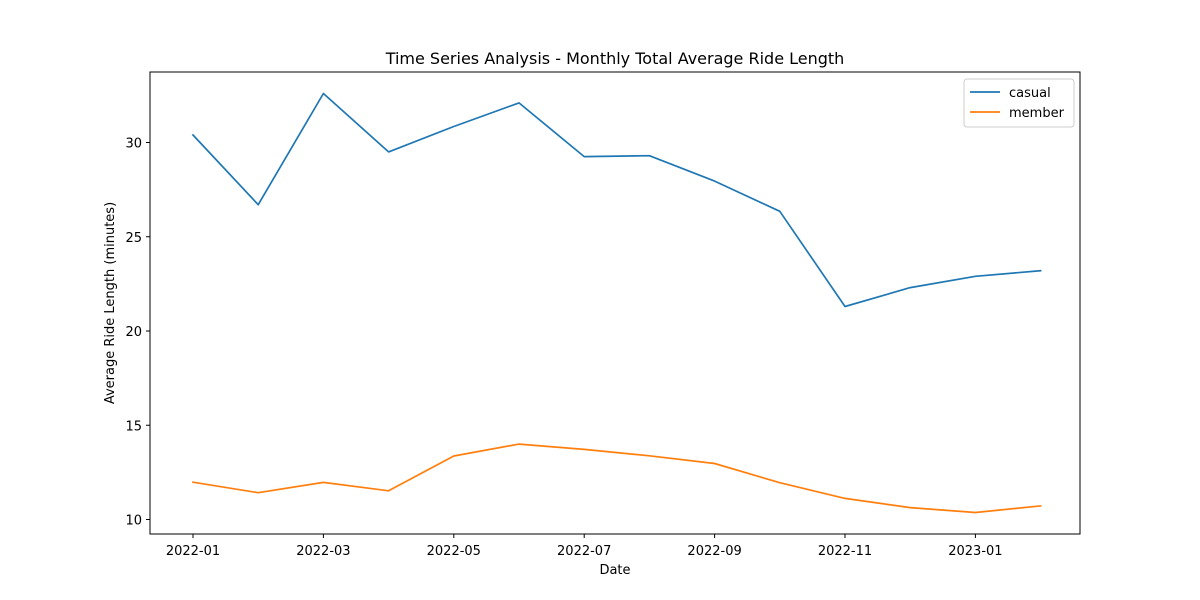  What do you see at coordinates (110, 303) in the screenshot?
I see `y-axis-label: Average Ride Length (minutes)` at bounding box center [110, 303].